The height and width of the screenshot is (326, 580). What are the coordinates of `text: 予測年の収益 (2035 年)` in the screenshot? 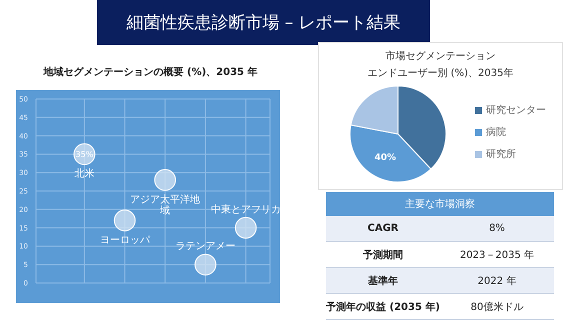 It's located at (383, 307).